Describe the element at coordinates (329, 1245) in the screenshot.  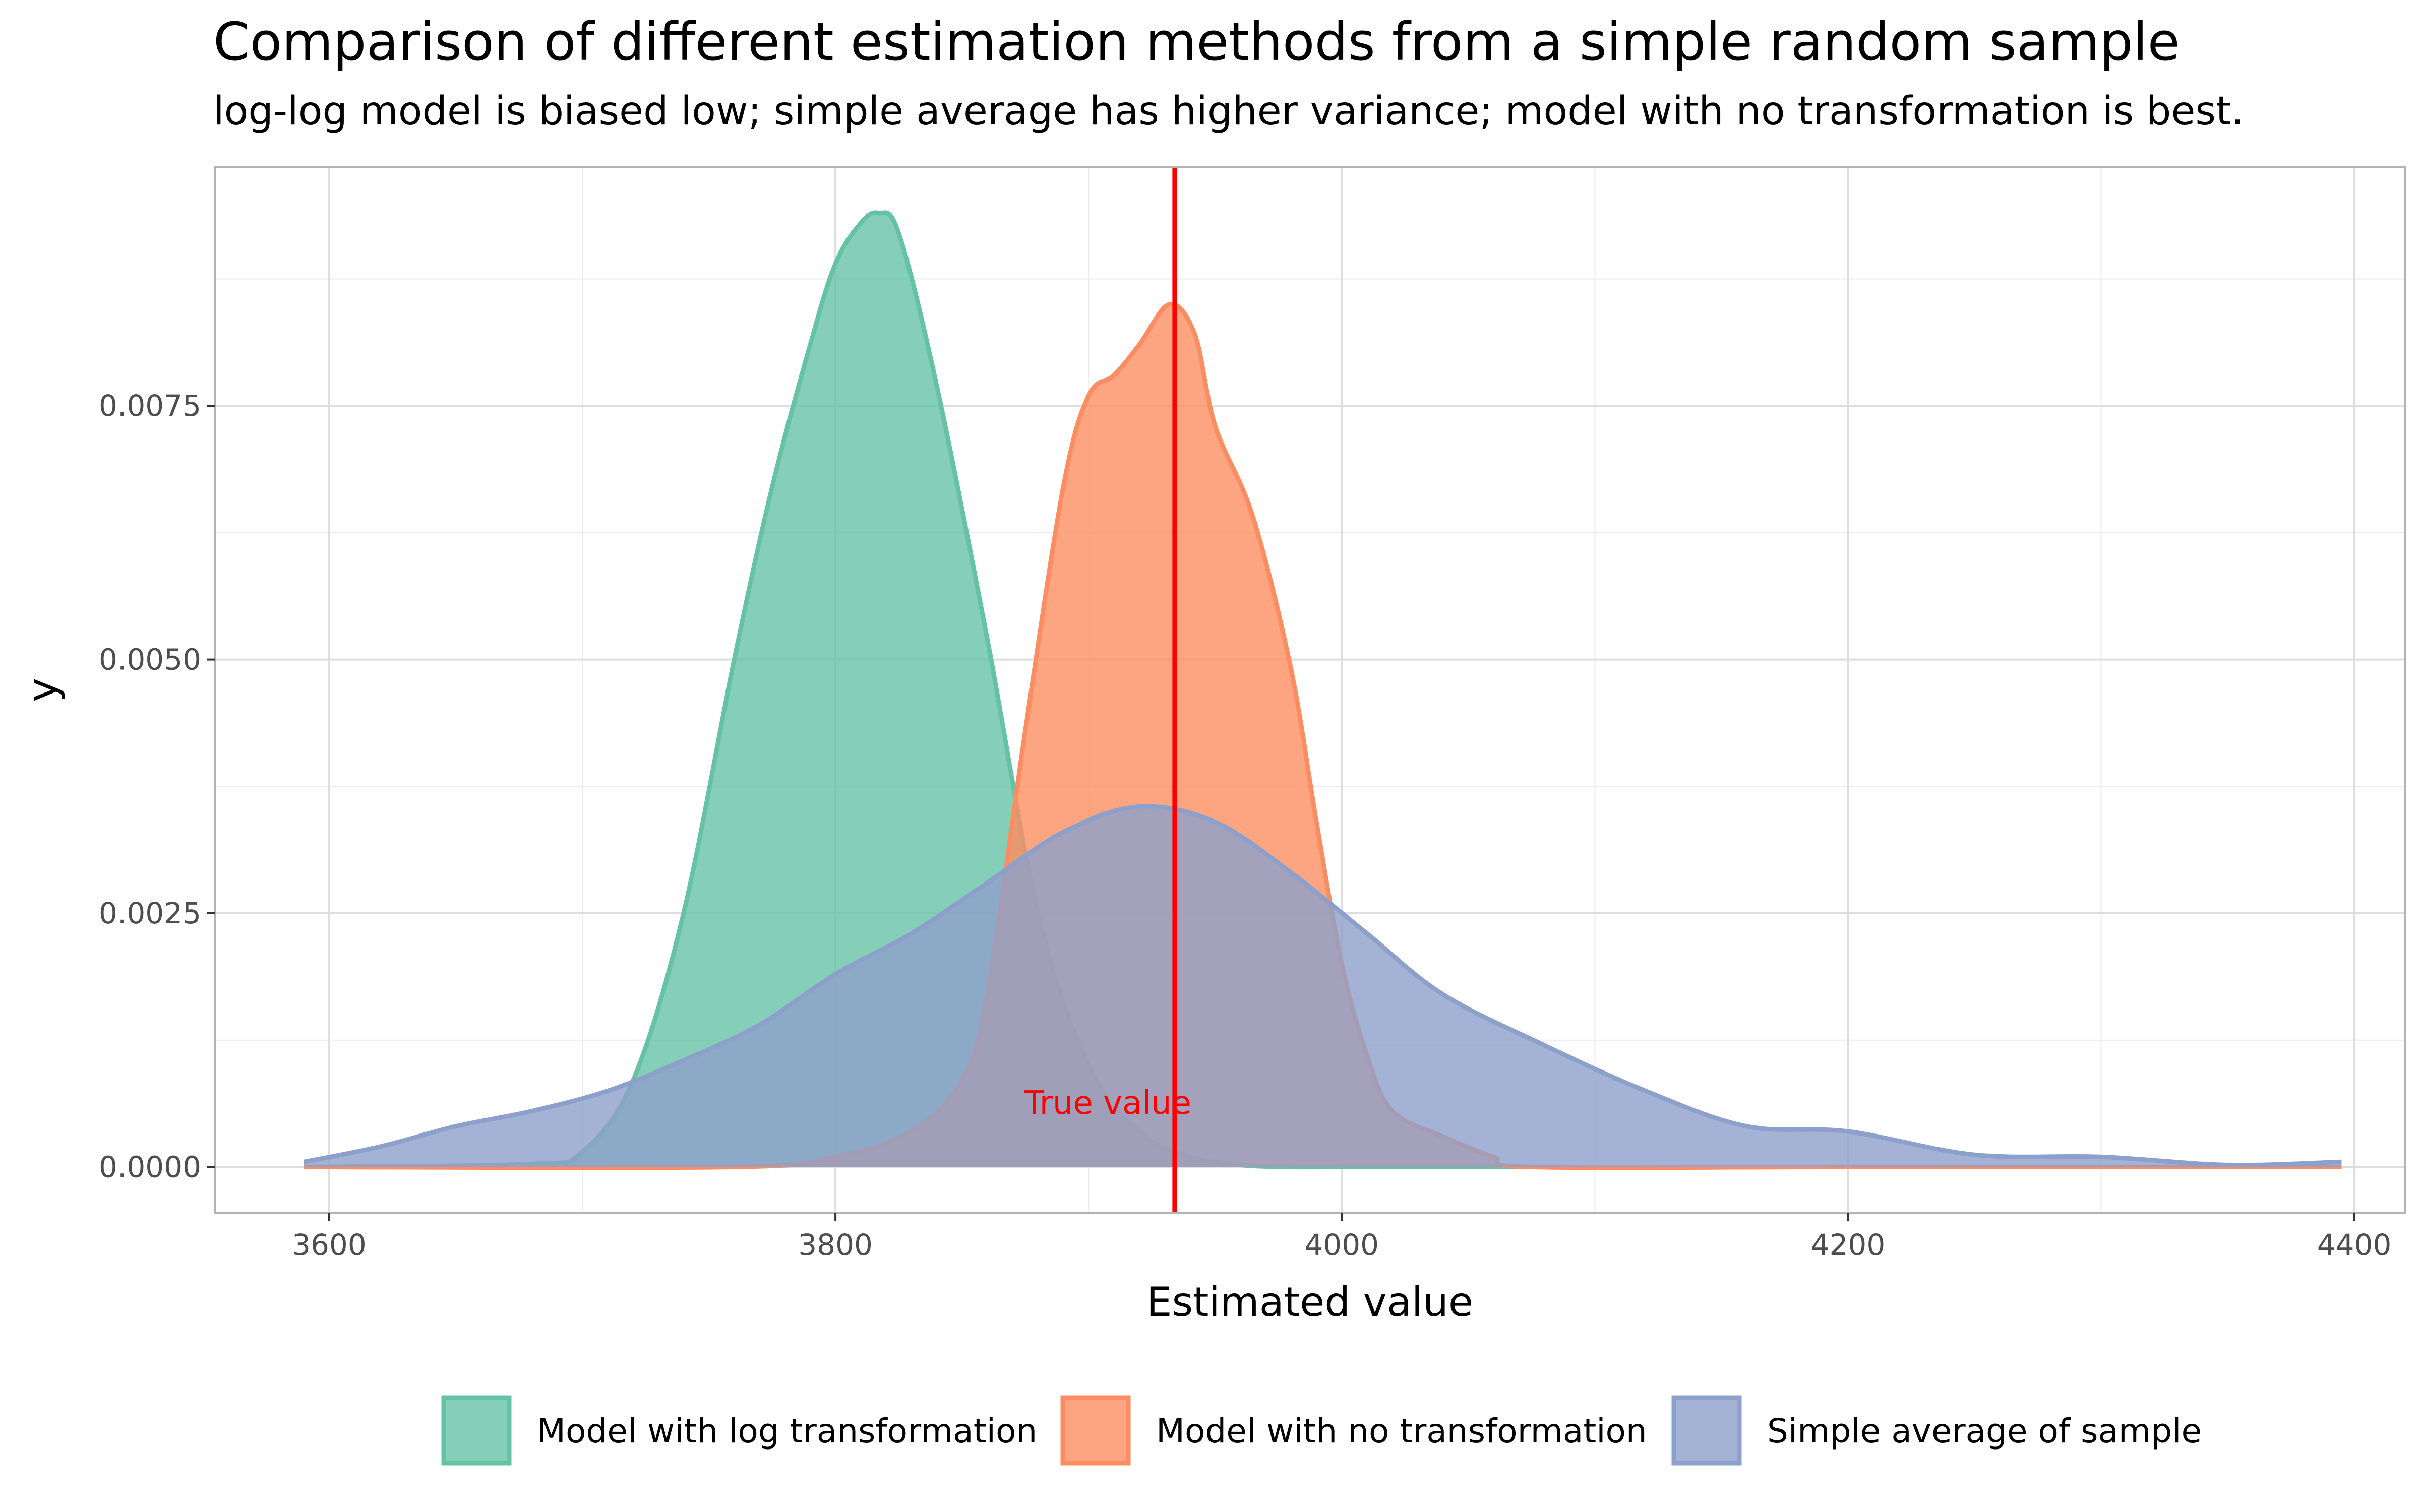
I see `x-tick-label: 3600` at that location.